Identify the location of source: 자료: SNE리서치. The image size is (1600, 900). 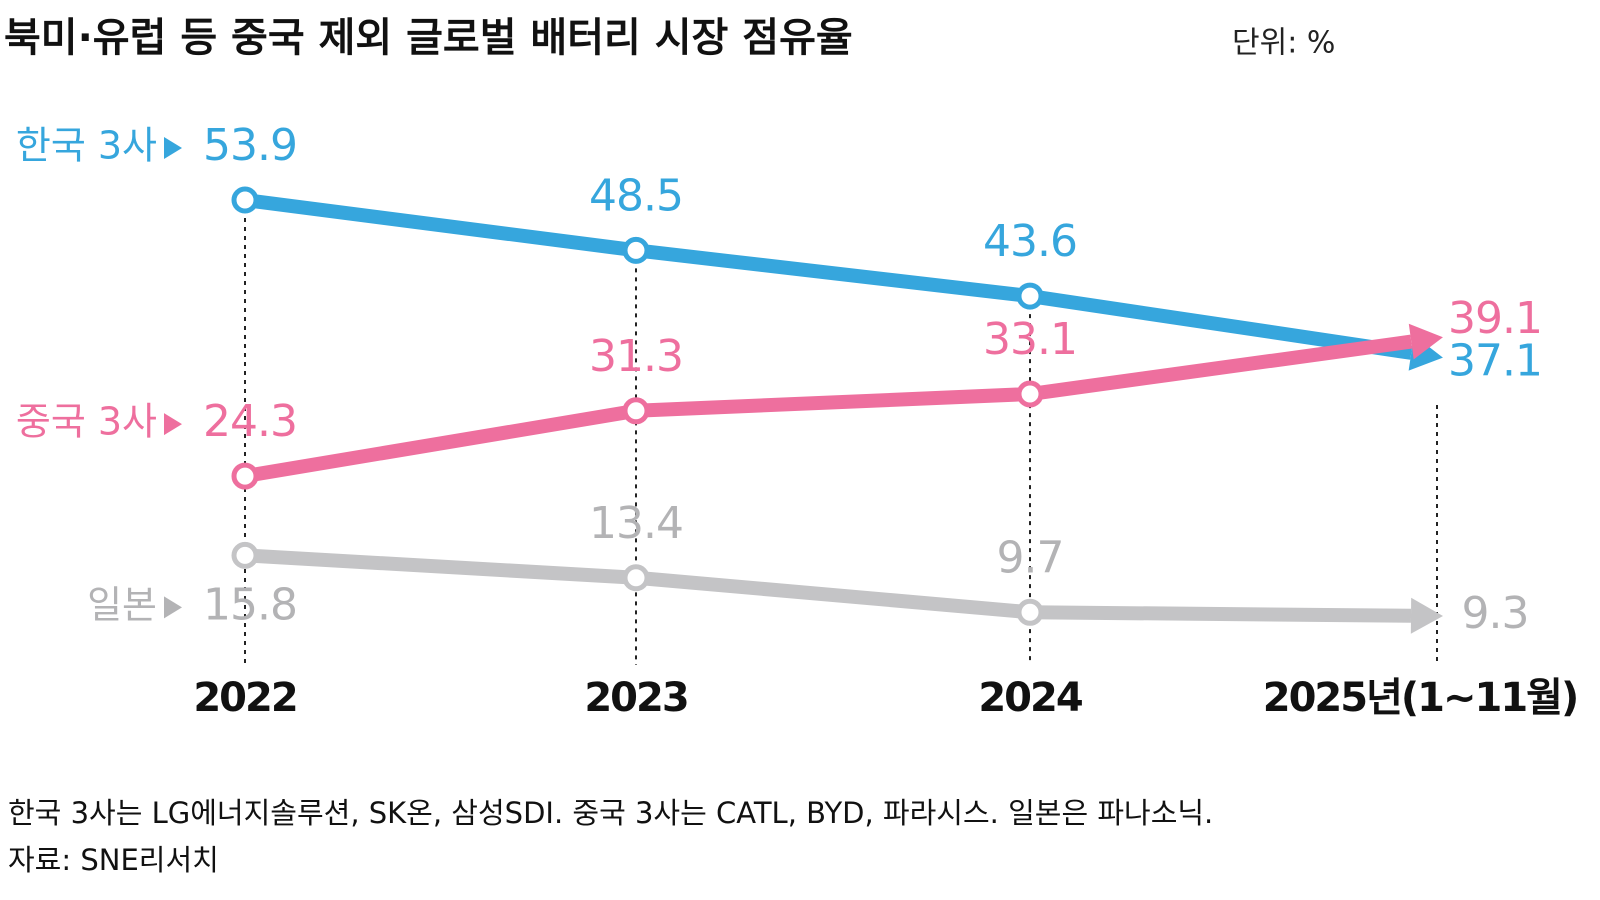
(113, 860).